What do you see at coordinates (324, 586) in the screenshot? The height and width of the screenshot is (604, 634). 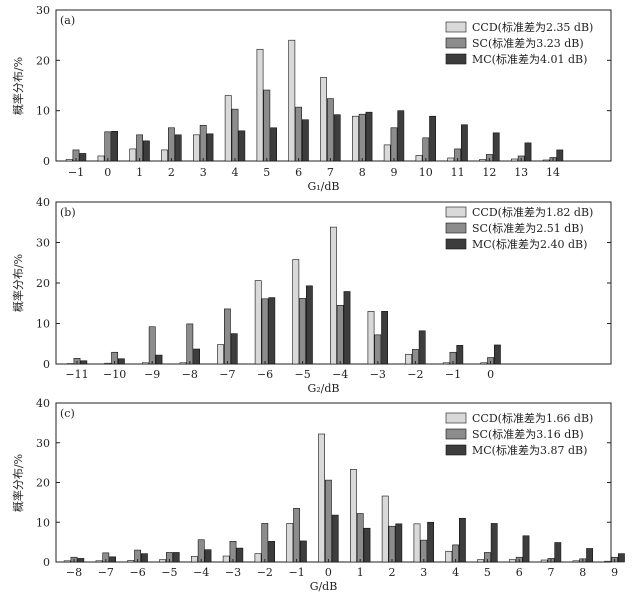 I see `x-axis-label: G/dB` at bounding box center [324, 586].